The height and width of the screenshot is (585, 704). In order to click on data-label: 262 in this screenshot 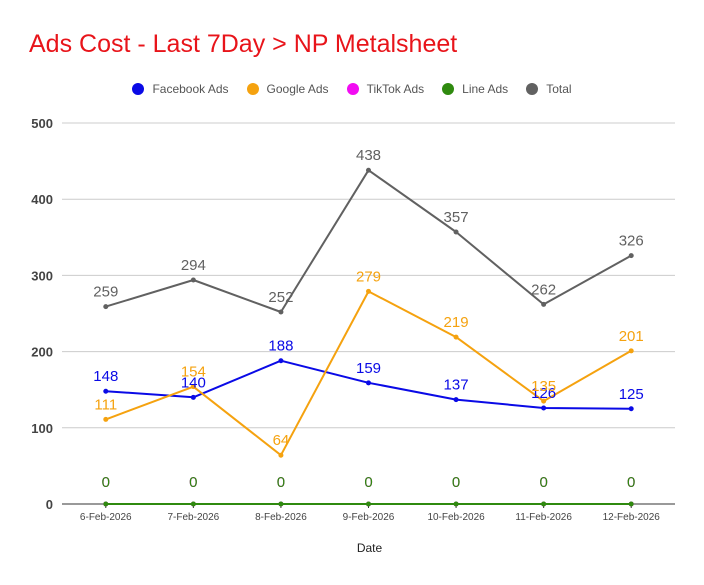, I will do `click(543, 289)`.